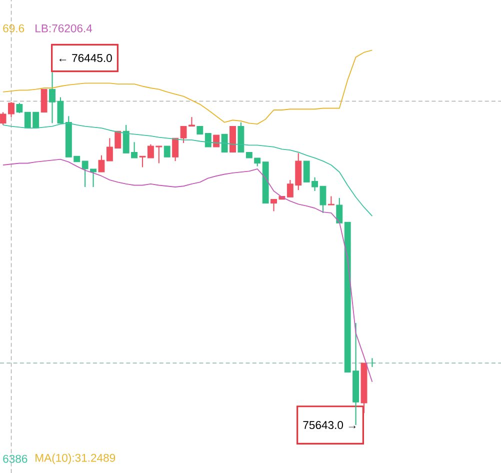 The height and width of the screenshot is (473, 501). I want to click on annotation: MA(10):31.2489, so click(76, 459).